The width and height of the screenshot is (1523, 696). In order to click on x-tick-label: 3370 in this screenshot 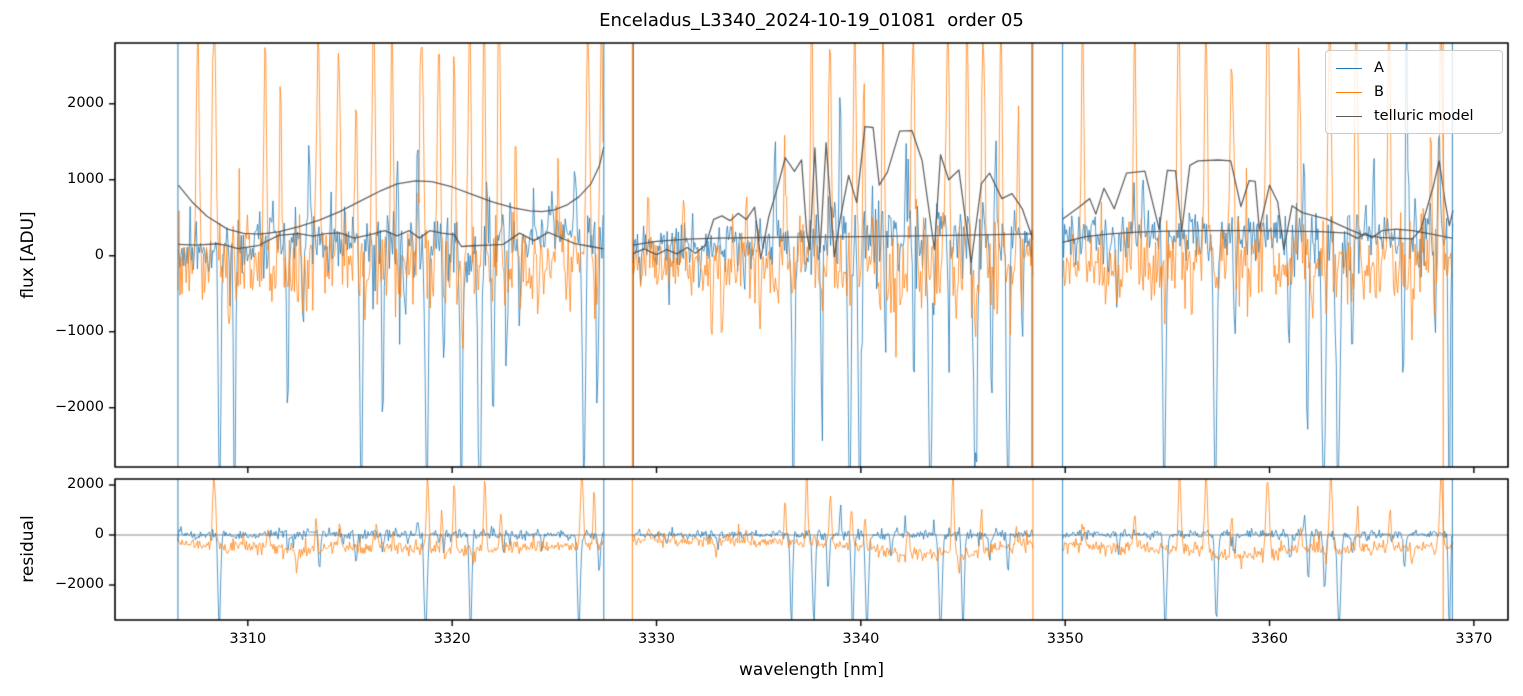, I will do `click(1474, 639)`.